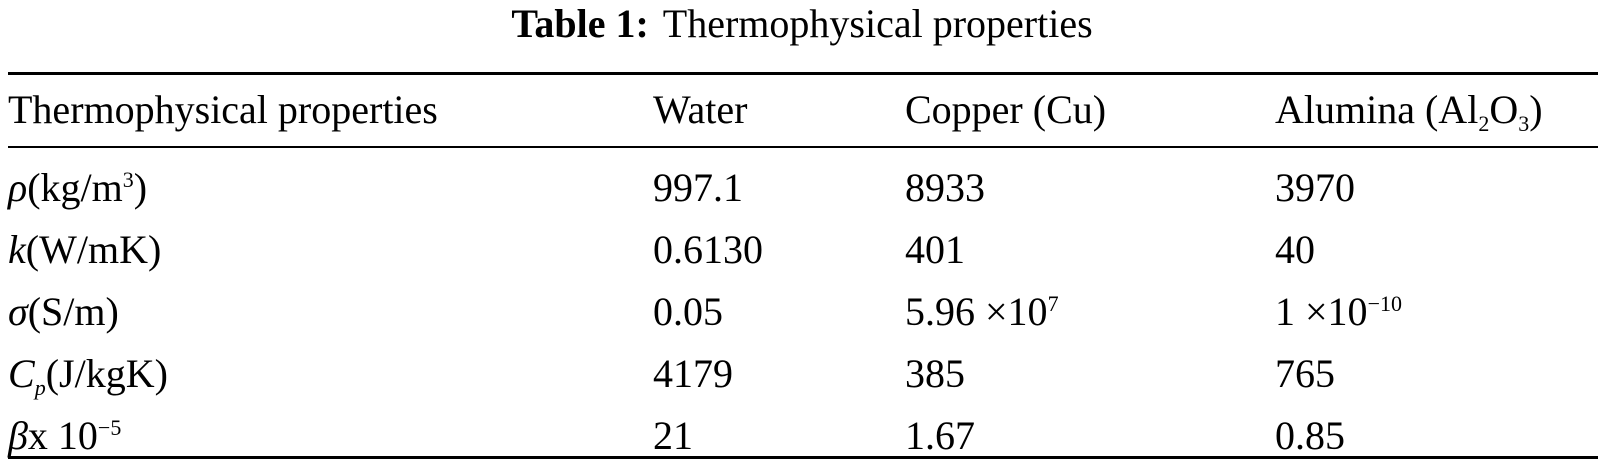 The height and width of the screenshot is (475, 1604). I want to click on electrical-conductivity-copper-base: 5.96 ×10, so click(976, 311).